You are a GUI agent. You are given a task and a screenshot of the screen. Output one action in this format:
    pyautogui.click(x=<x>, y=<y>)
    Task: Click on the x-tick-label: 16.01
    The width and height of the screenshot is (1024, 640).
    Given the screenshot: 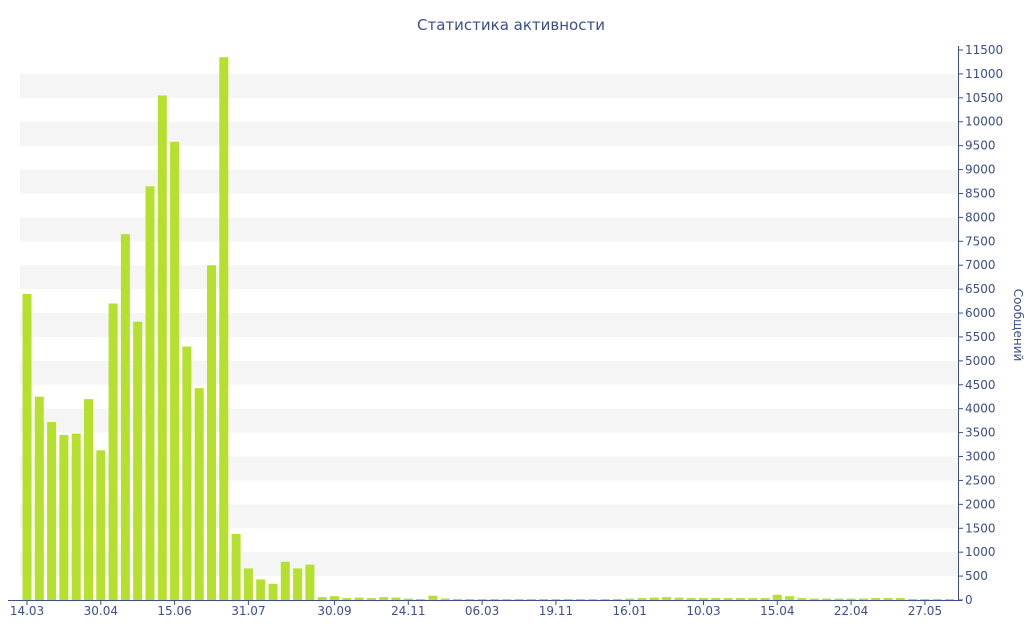 What is the action you would take?
    pyautogui.click(x=630, y=611)
    